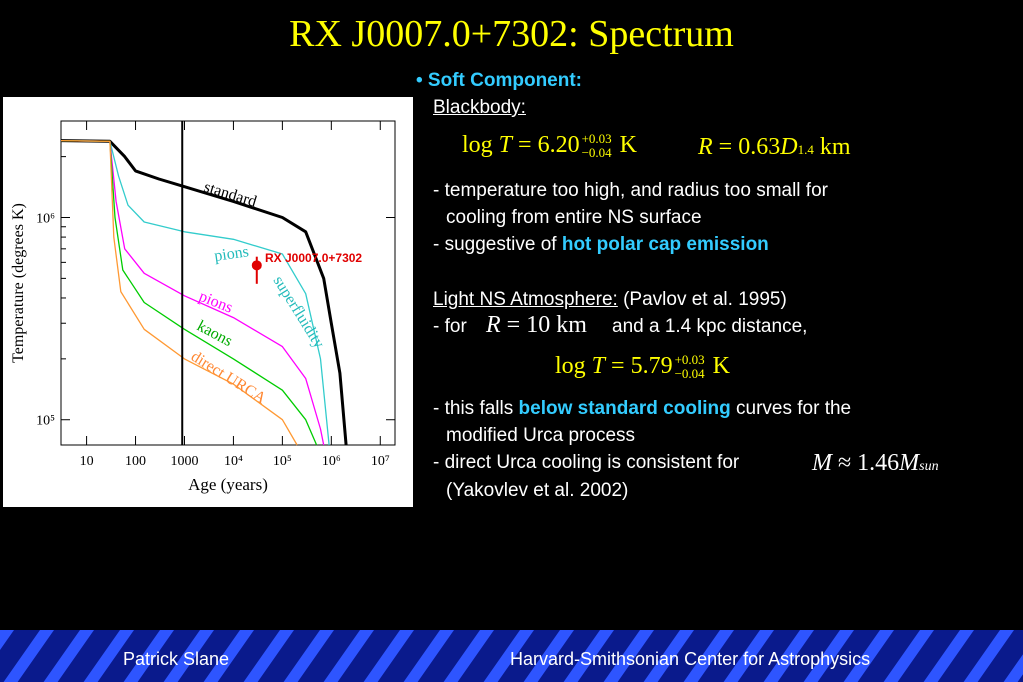 This screenshot has width=1023, height=682. I want to click on eq1-sup: +0.03, so click(596, 139).